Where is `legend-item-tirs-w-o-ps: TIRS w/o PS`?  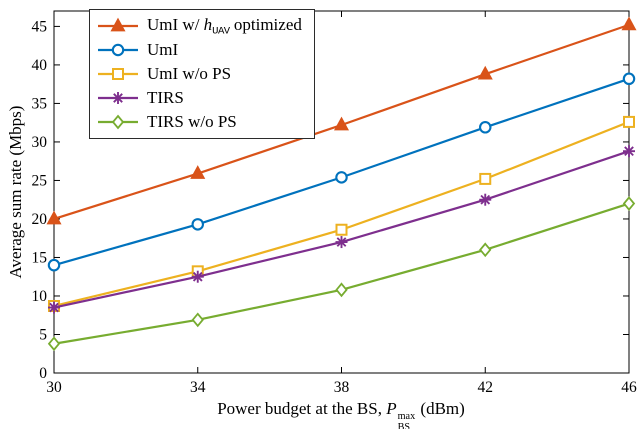
legend-item-tirs-w-o-ps: TIRS w/o PS is located at coordinates (199, 122).